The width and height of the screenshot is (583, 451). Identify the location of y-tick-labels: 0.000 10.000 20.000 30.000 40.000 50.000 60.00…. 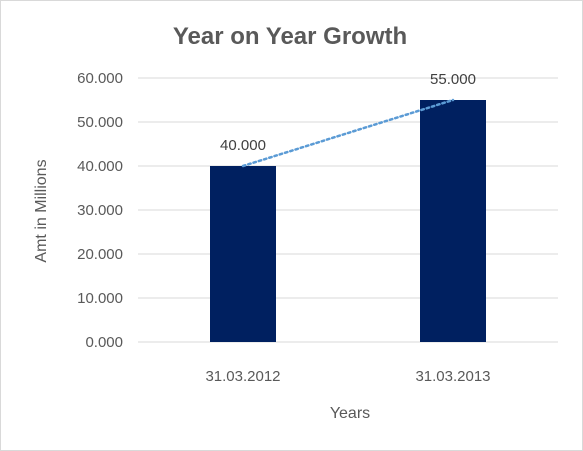
(100, 210).